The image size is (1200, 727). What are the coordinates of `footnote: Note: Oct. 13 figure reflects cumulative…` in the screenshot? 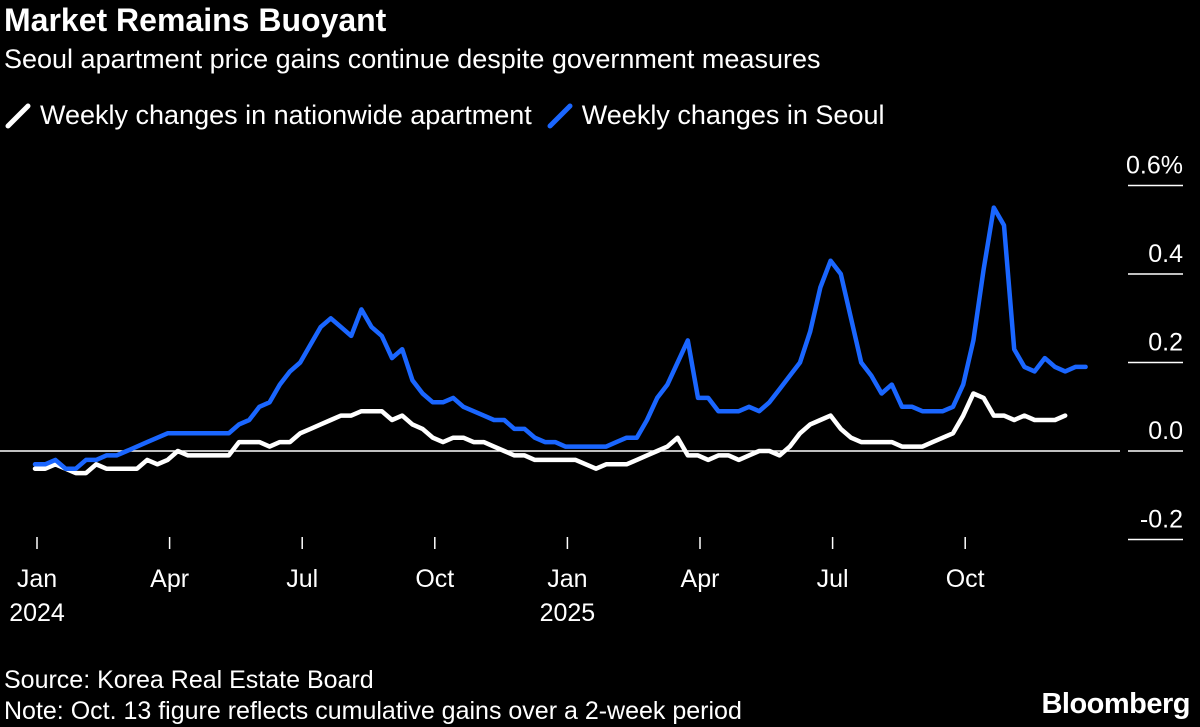 It's located at (373, 711).